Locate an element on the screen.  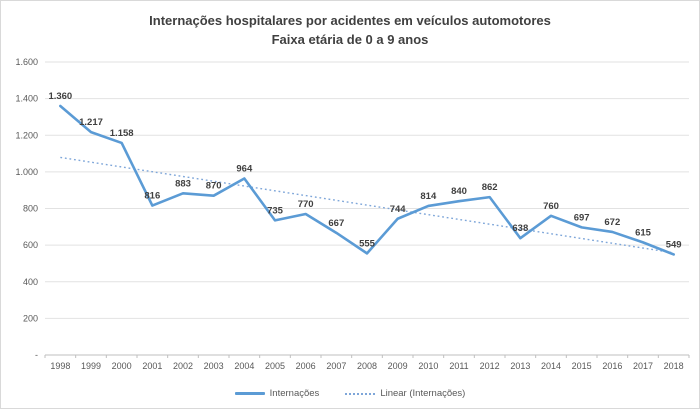
x-axis-label: 2003 is located at coordinates (214, 366).